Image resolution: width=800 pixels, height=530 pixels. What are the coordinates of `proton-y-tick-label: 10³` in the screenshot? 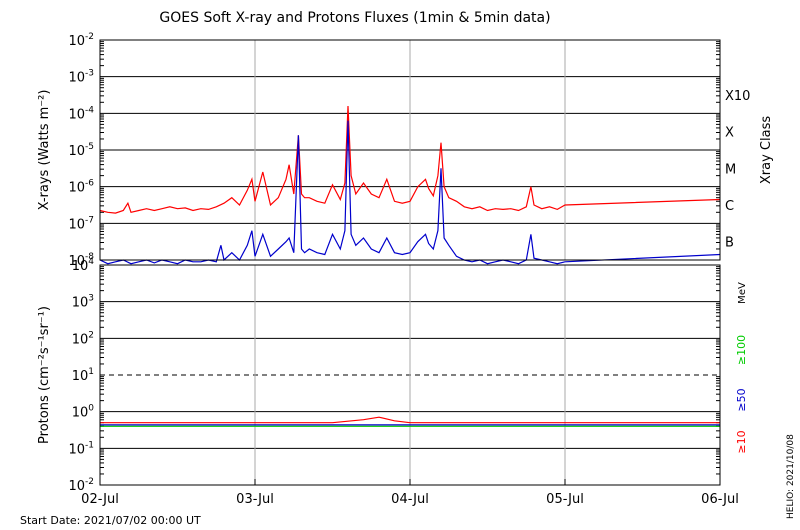 It's located at (83, 302).